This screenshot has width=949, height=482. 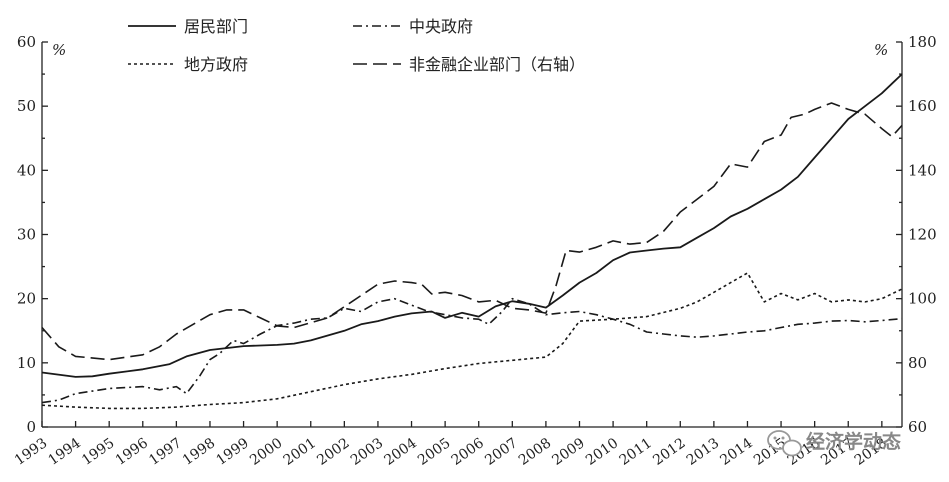 I want to click on wechat-icon, so click(x=784, y=443).